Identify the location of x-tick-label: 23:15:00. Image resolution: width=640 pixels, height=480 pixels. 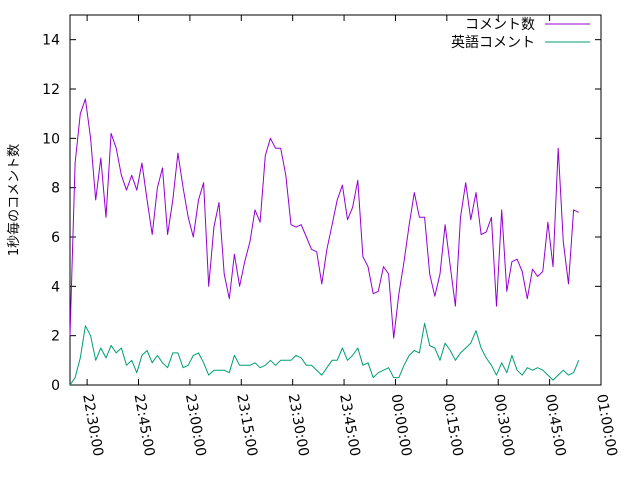
(246, 425).